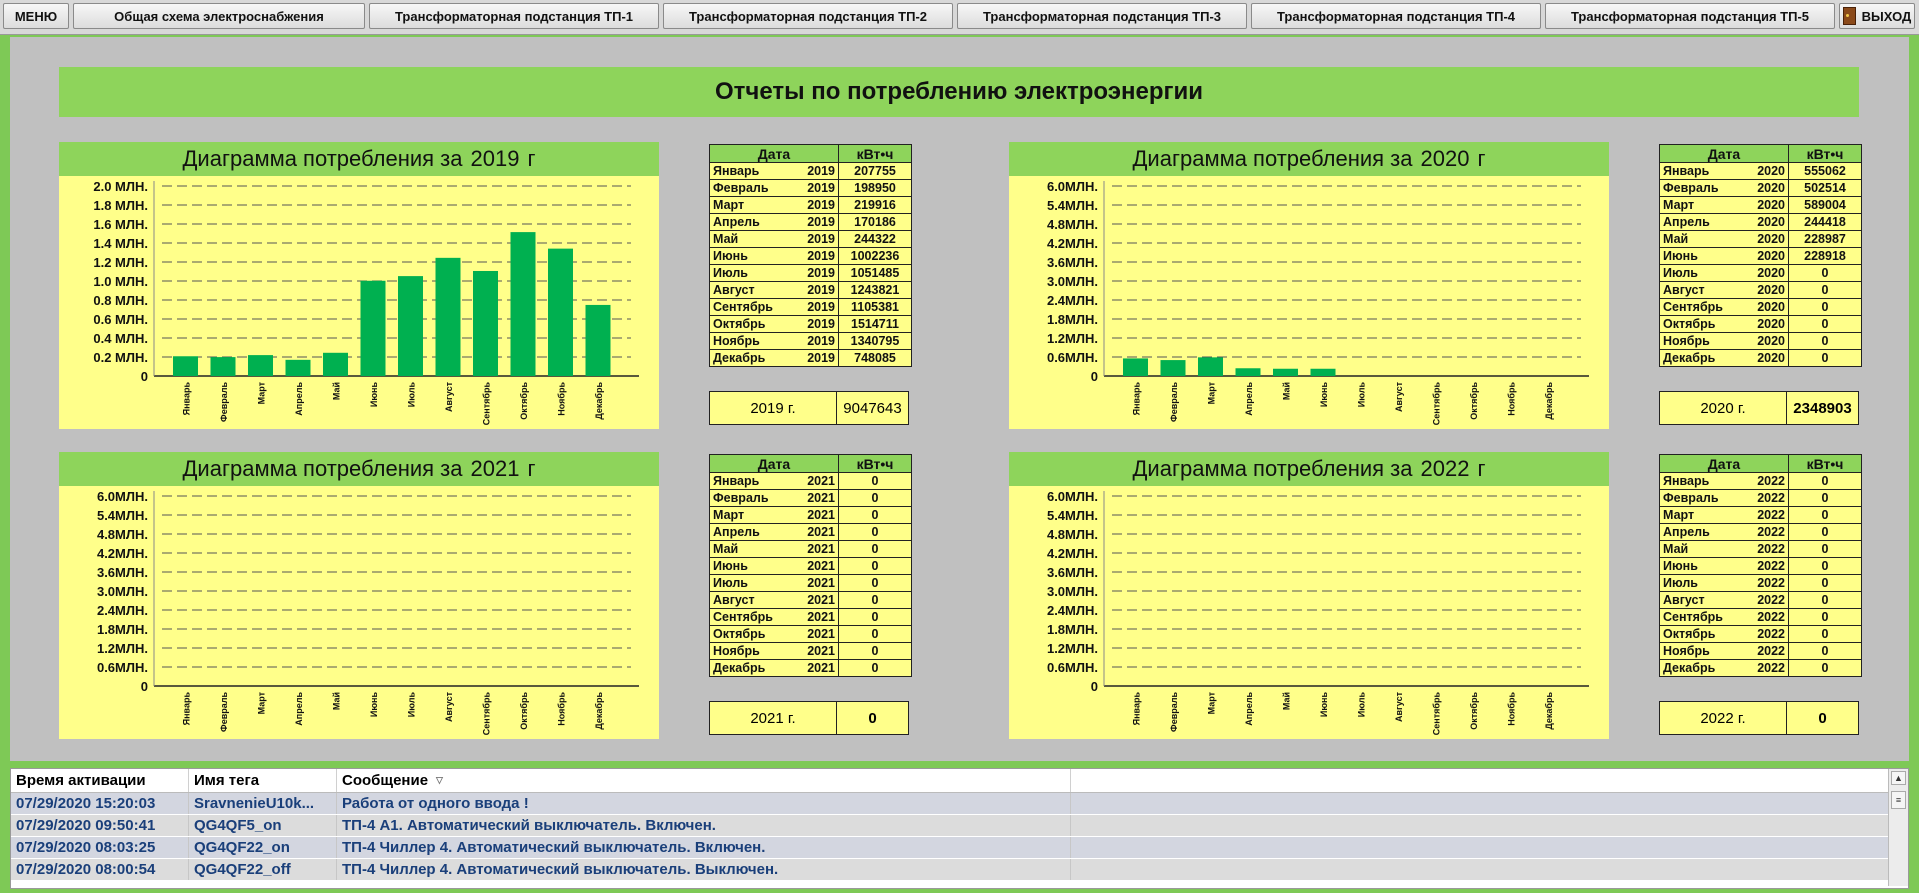 This screenshot has width=1919, height=893. What do you see at coordinates (704, 780) in the screenshot?
I see `column-header-message: Сообщение ▽` at bounding box center [704, 780].